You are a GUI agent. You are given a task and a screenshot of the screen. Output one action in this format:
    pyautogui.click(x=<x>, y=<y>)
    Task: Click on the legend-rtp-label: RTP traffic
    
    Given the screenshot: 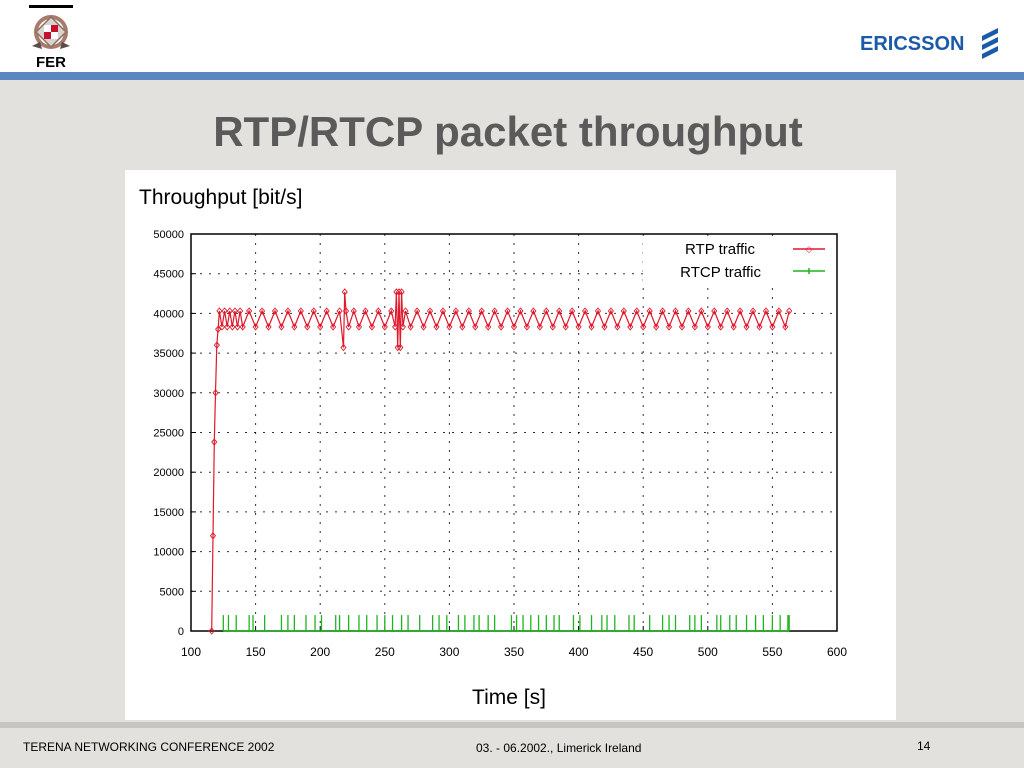 What is the action you would take?
    pyautogui.click(x=720, y=249)
    